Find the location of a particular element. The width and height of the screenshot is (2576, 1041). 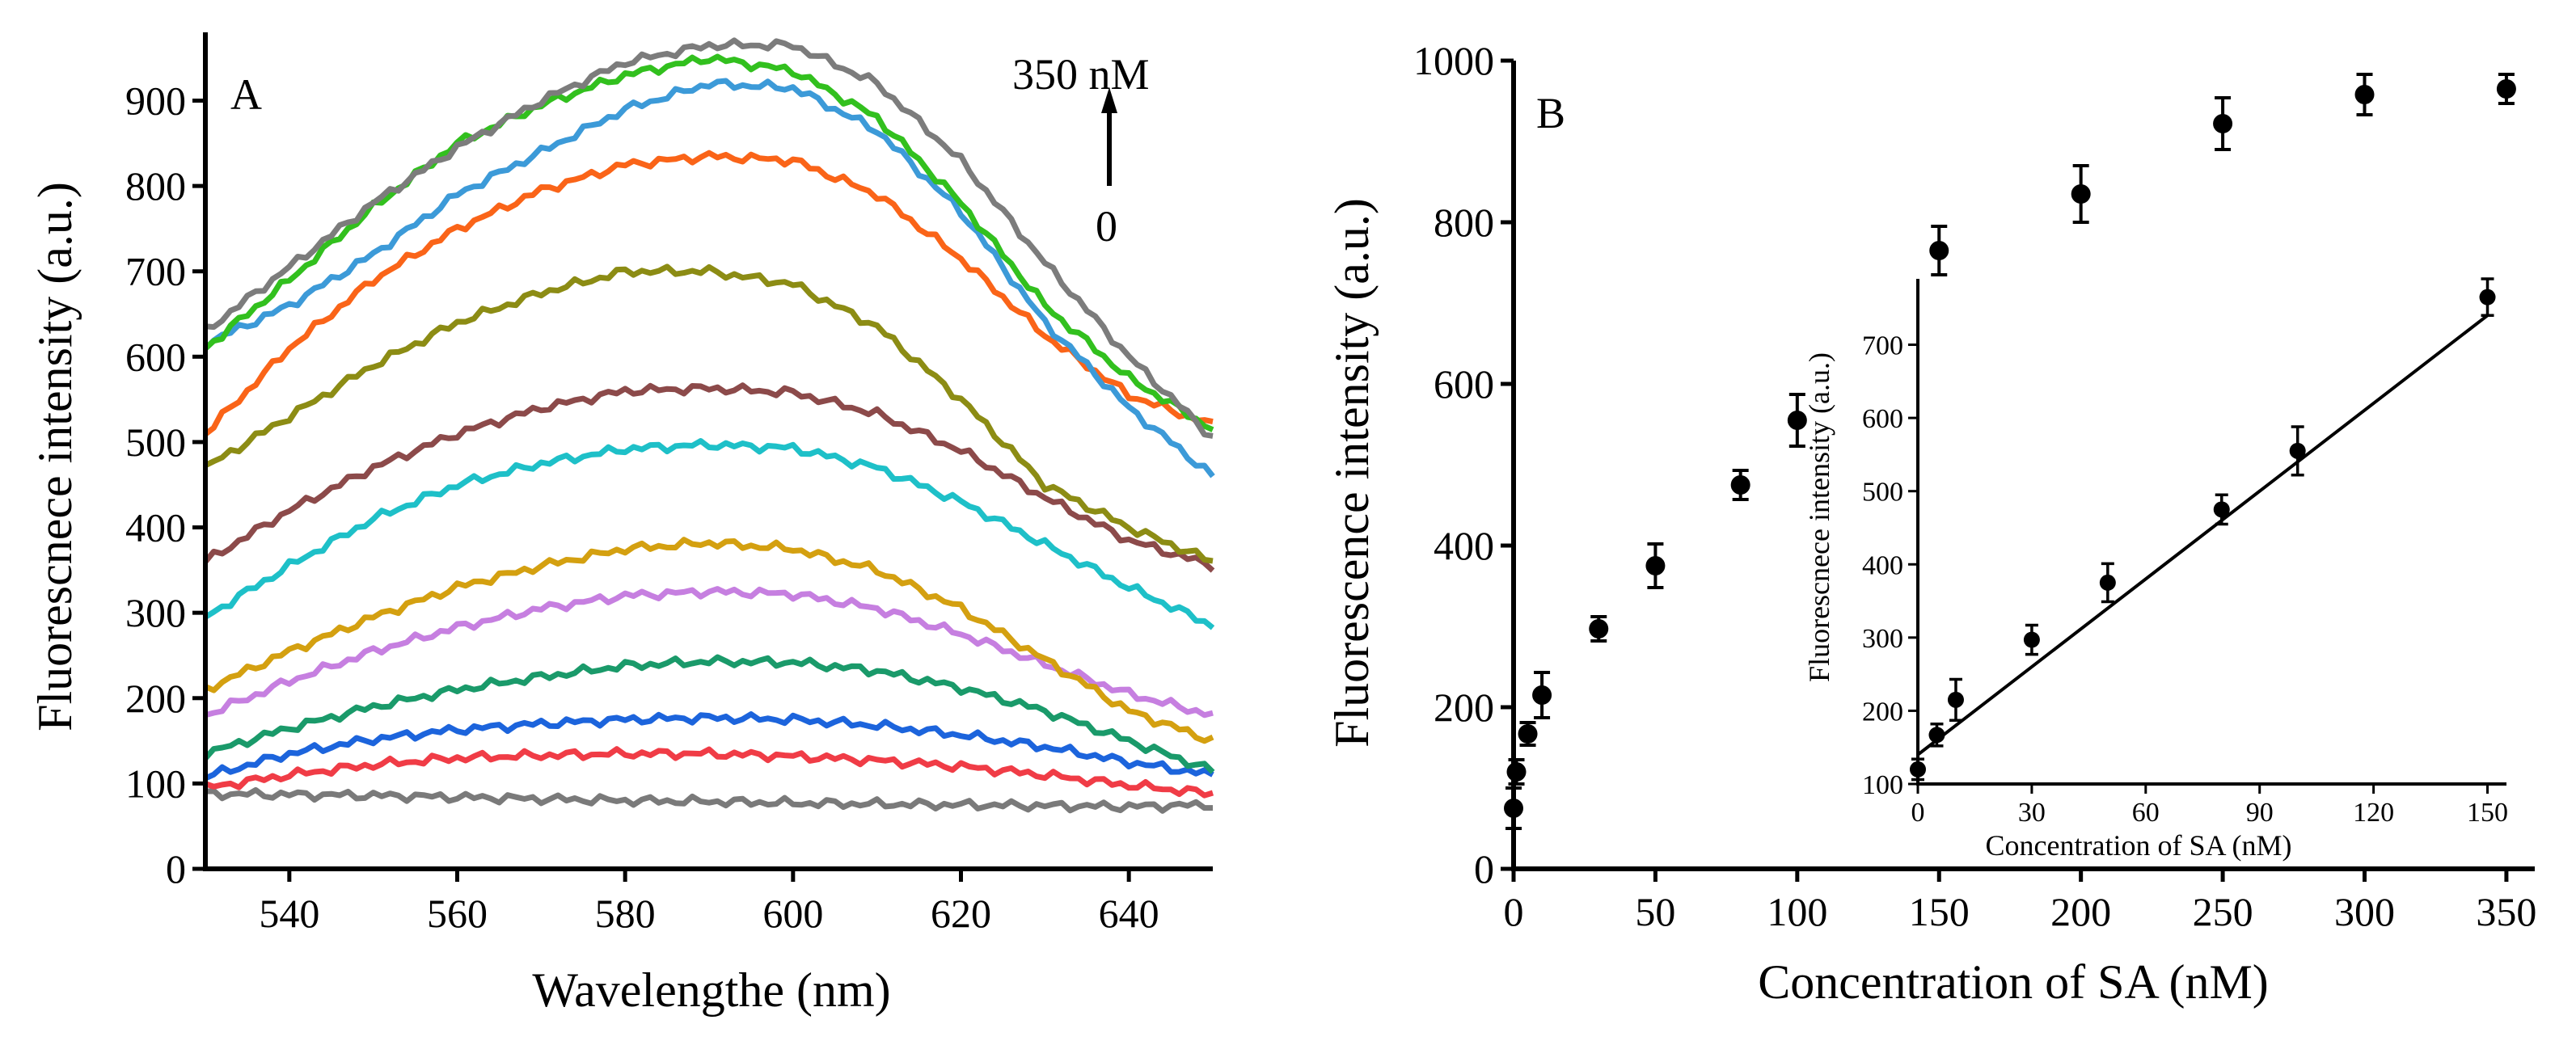

panel-a-y-tick-label: 200 is located at coordinates (155, 698).